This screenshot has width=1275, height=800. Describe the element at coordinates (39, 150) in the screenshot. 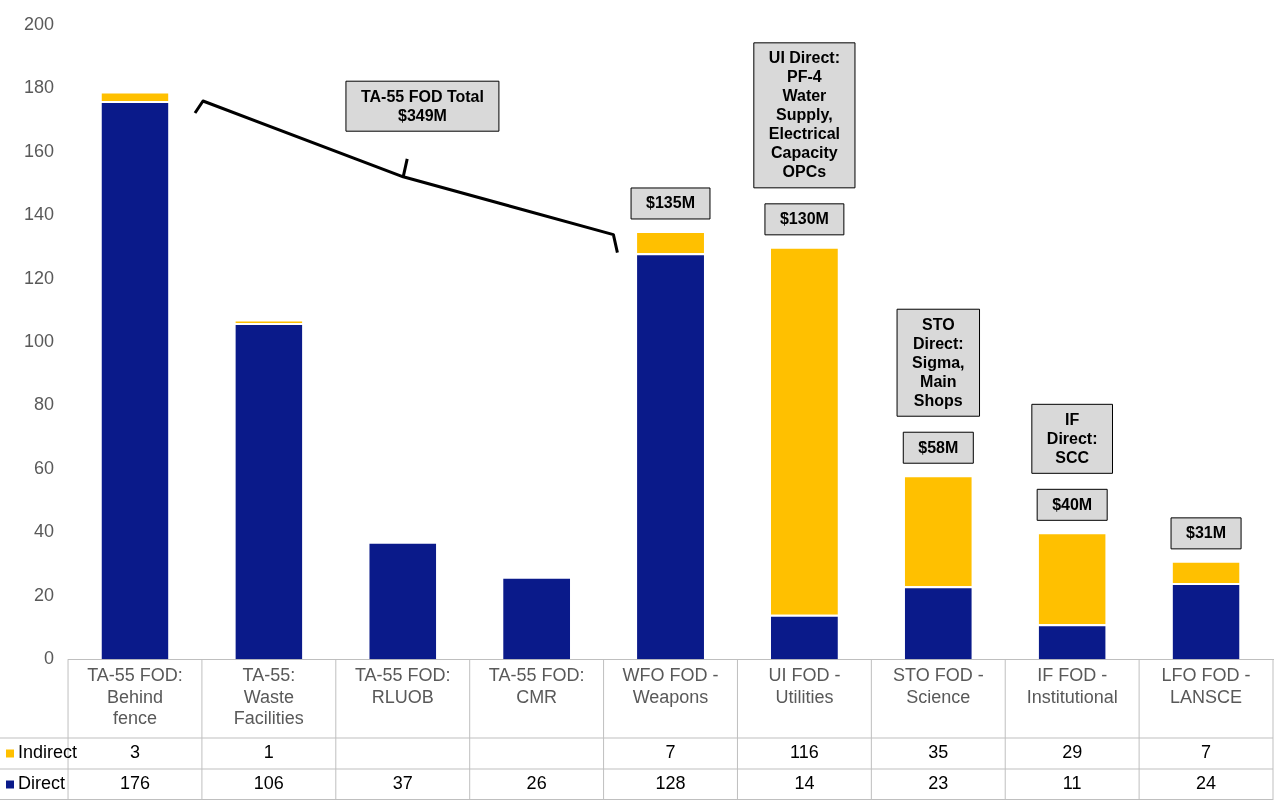

I see `y-tick-label: 160` at that location.